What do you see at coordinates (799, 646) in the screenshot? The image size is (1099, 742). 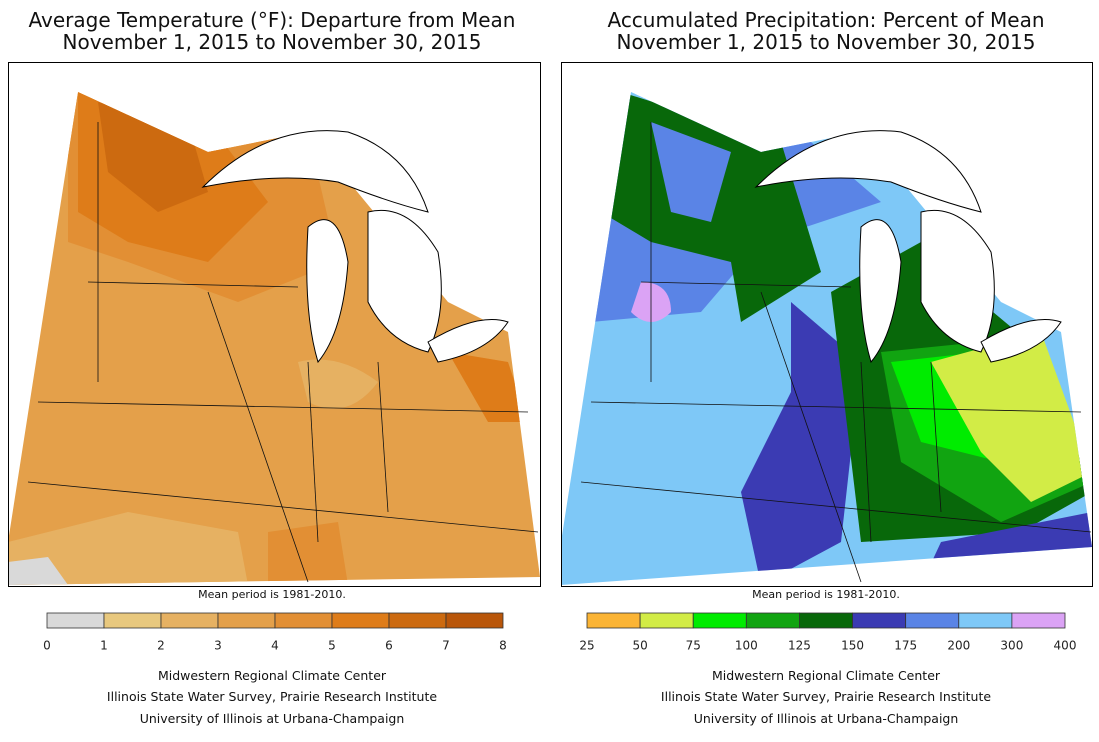 I see `legend-tick-label: 125` at bounding box center [799, 646].